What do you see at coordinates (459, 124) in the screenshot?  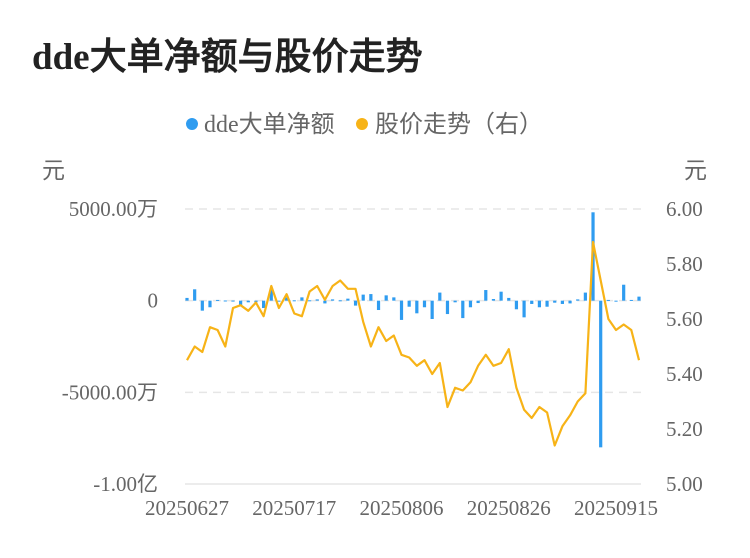 I see `legend-label-price: 股价走势（右）` at bounding box center [459, 124].